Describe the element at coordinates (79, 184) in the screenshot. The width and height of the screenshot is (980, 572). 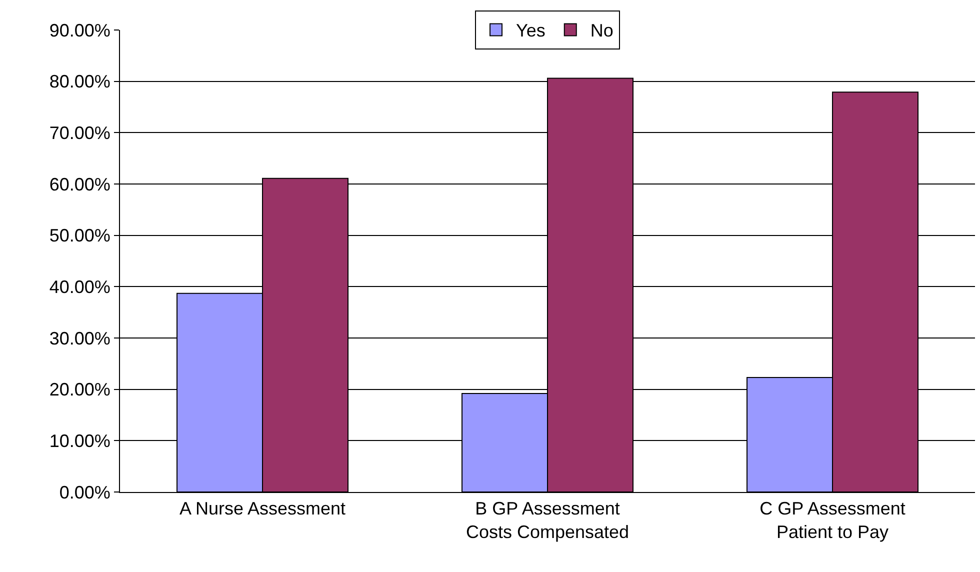
I see `y-tick-label: 60.00%` at that location.